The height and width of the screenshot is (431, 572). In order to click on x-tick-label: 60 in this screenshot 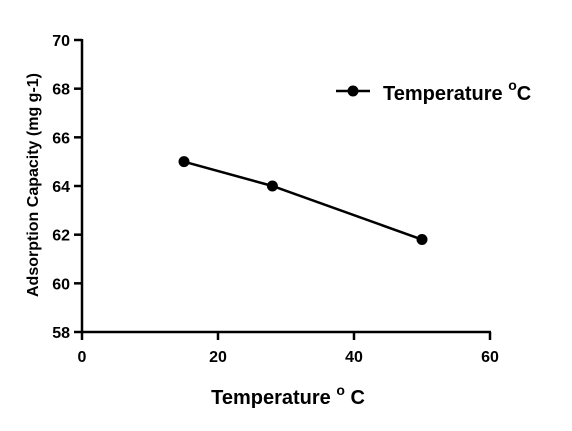, I will do `click(490, 357)`.